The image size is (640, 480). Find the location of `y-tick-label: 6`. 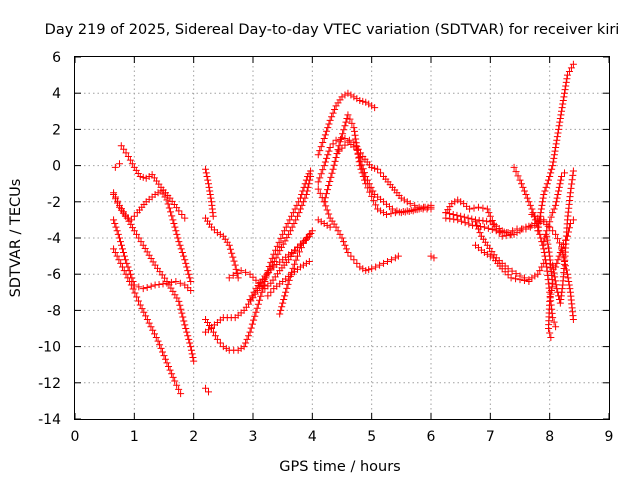

y-tick-label: 6 is located at coordinates (56, 58).